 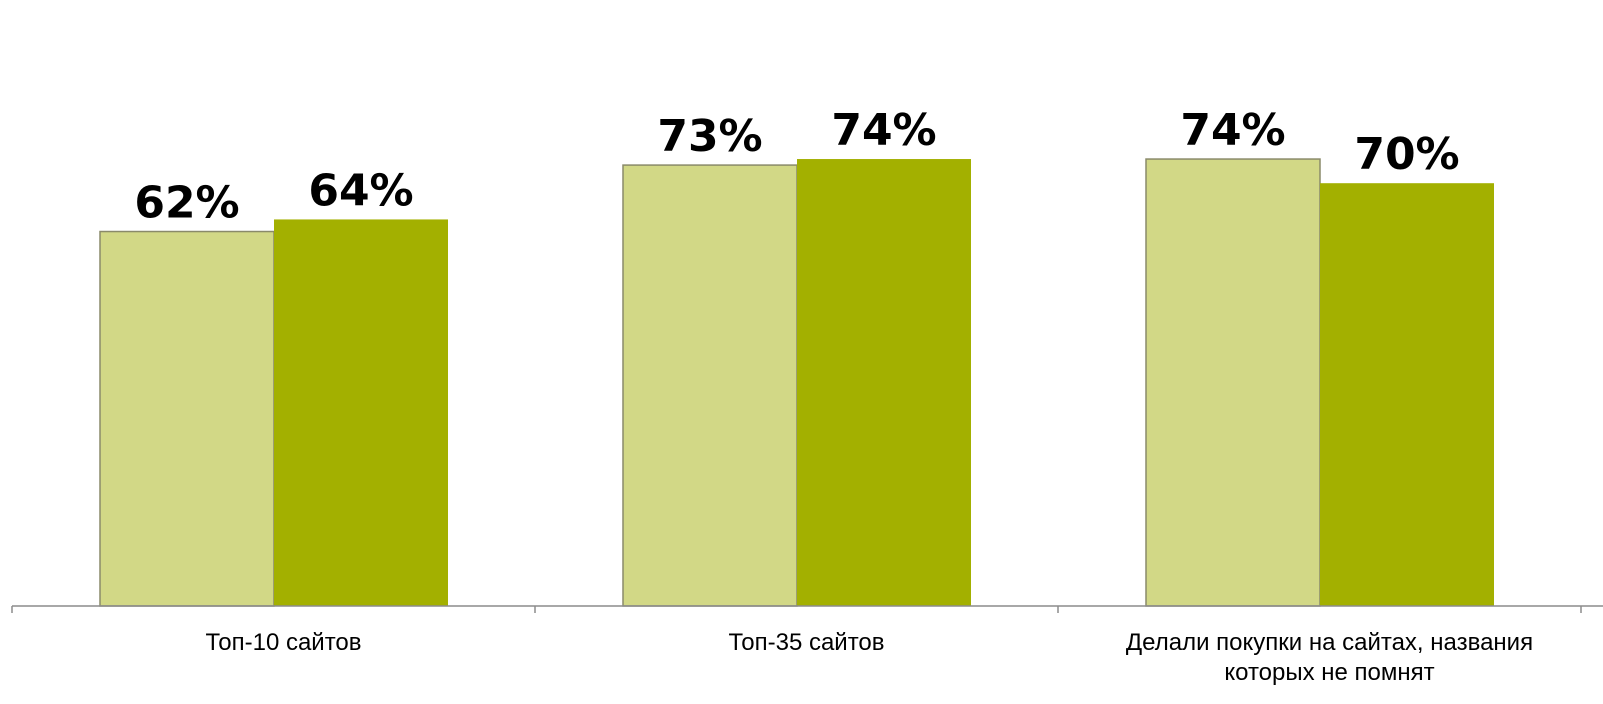 I want to click on bar-series2-cat3, so click(x=1407, y=394).